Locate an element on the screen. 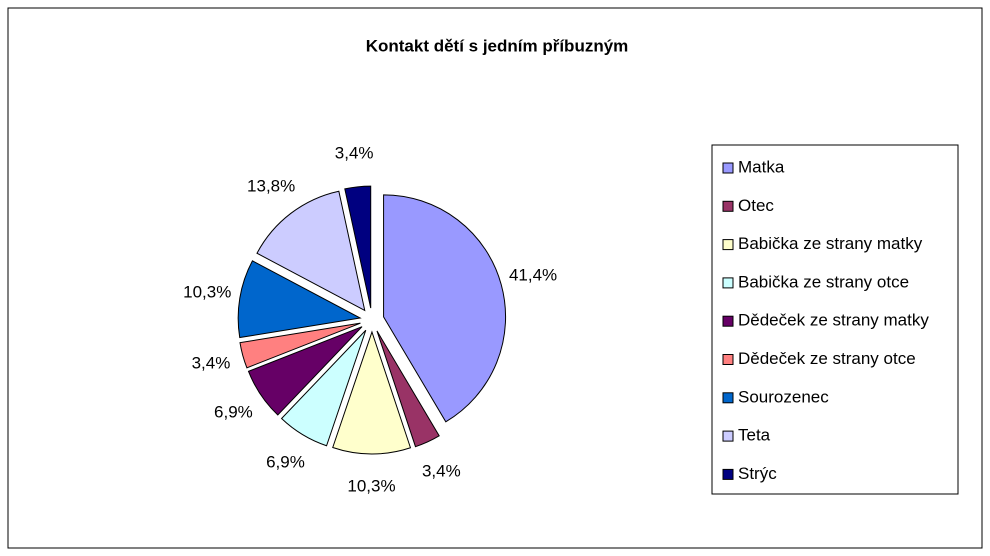  legend-label: Otec is located at coordinates (756, 205).